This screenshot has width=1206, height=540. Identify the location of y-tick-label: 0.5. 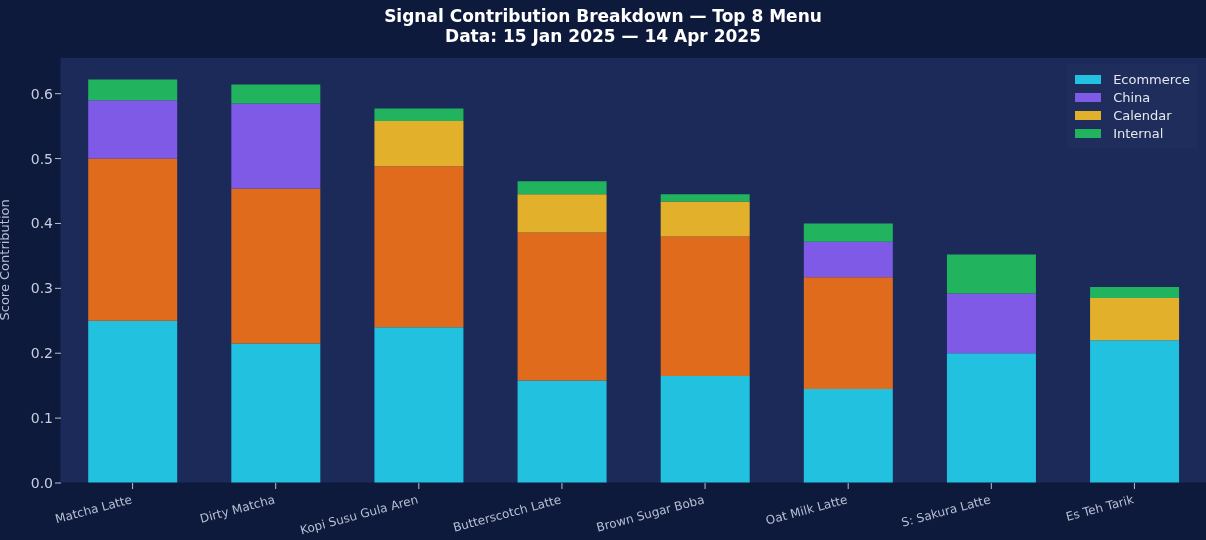
(41, 158).